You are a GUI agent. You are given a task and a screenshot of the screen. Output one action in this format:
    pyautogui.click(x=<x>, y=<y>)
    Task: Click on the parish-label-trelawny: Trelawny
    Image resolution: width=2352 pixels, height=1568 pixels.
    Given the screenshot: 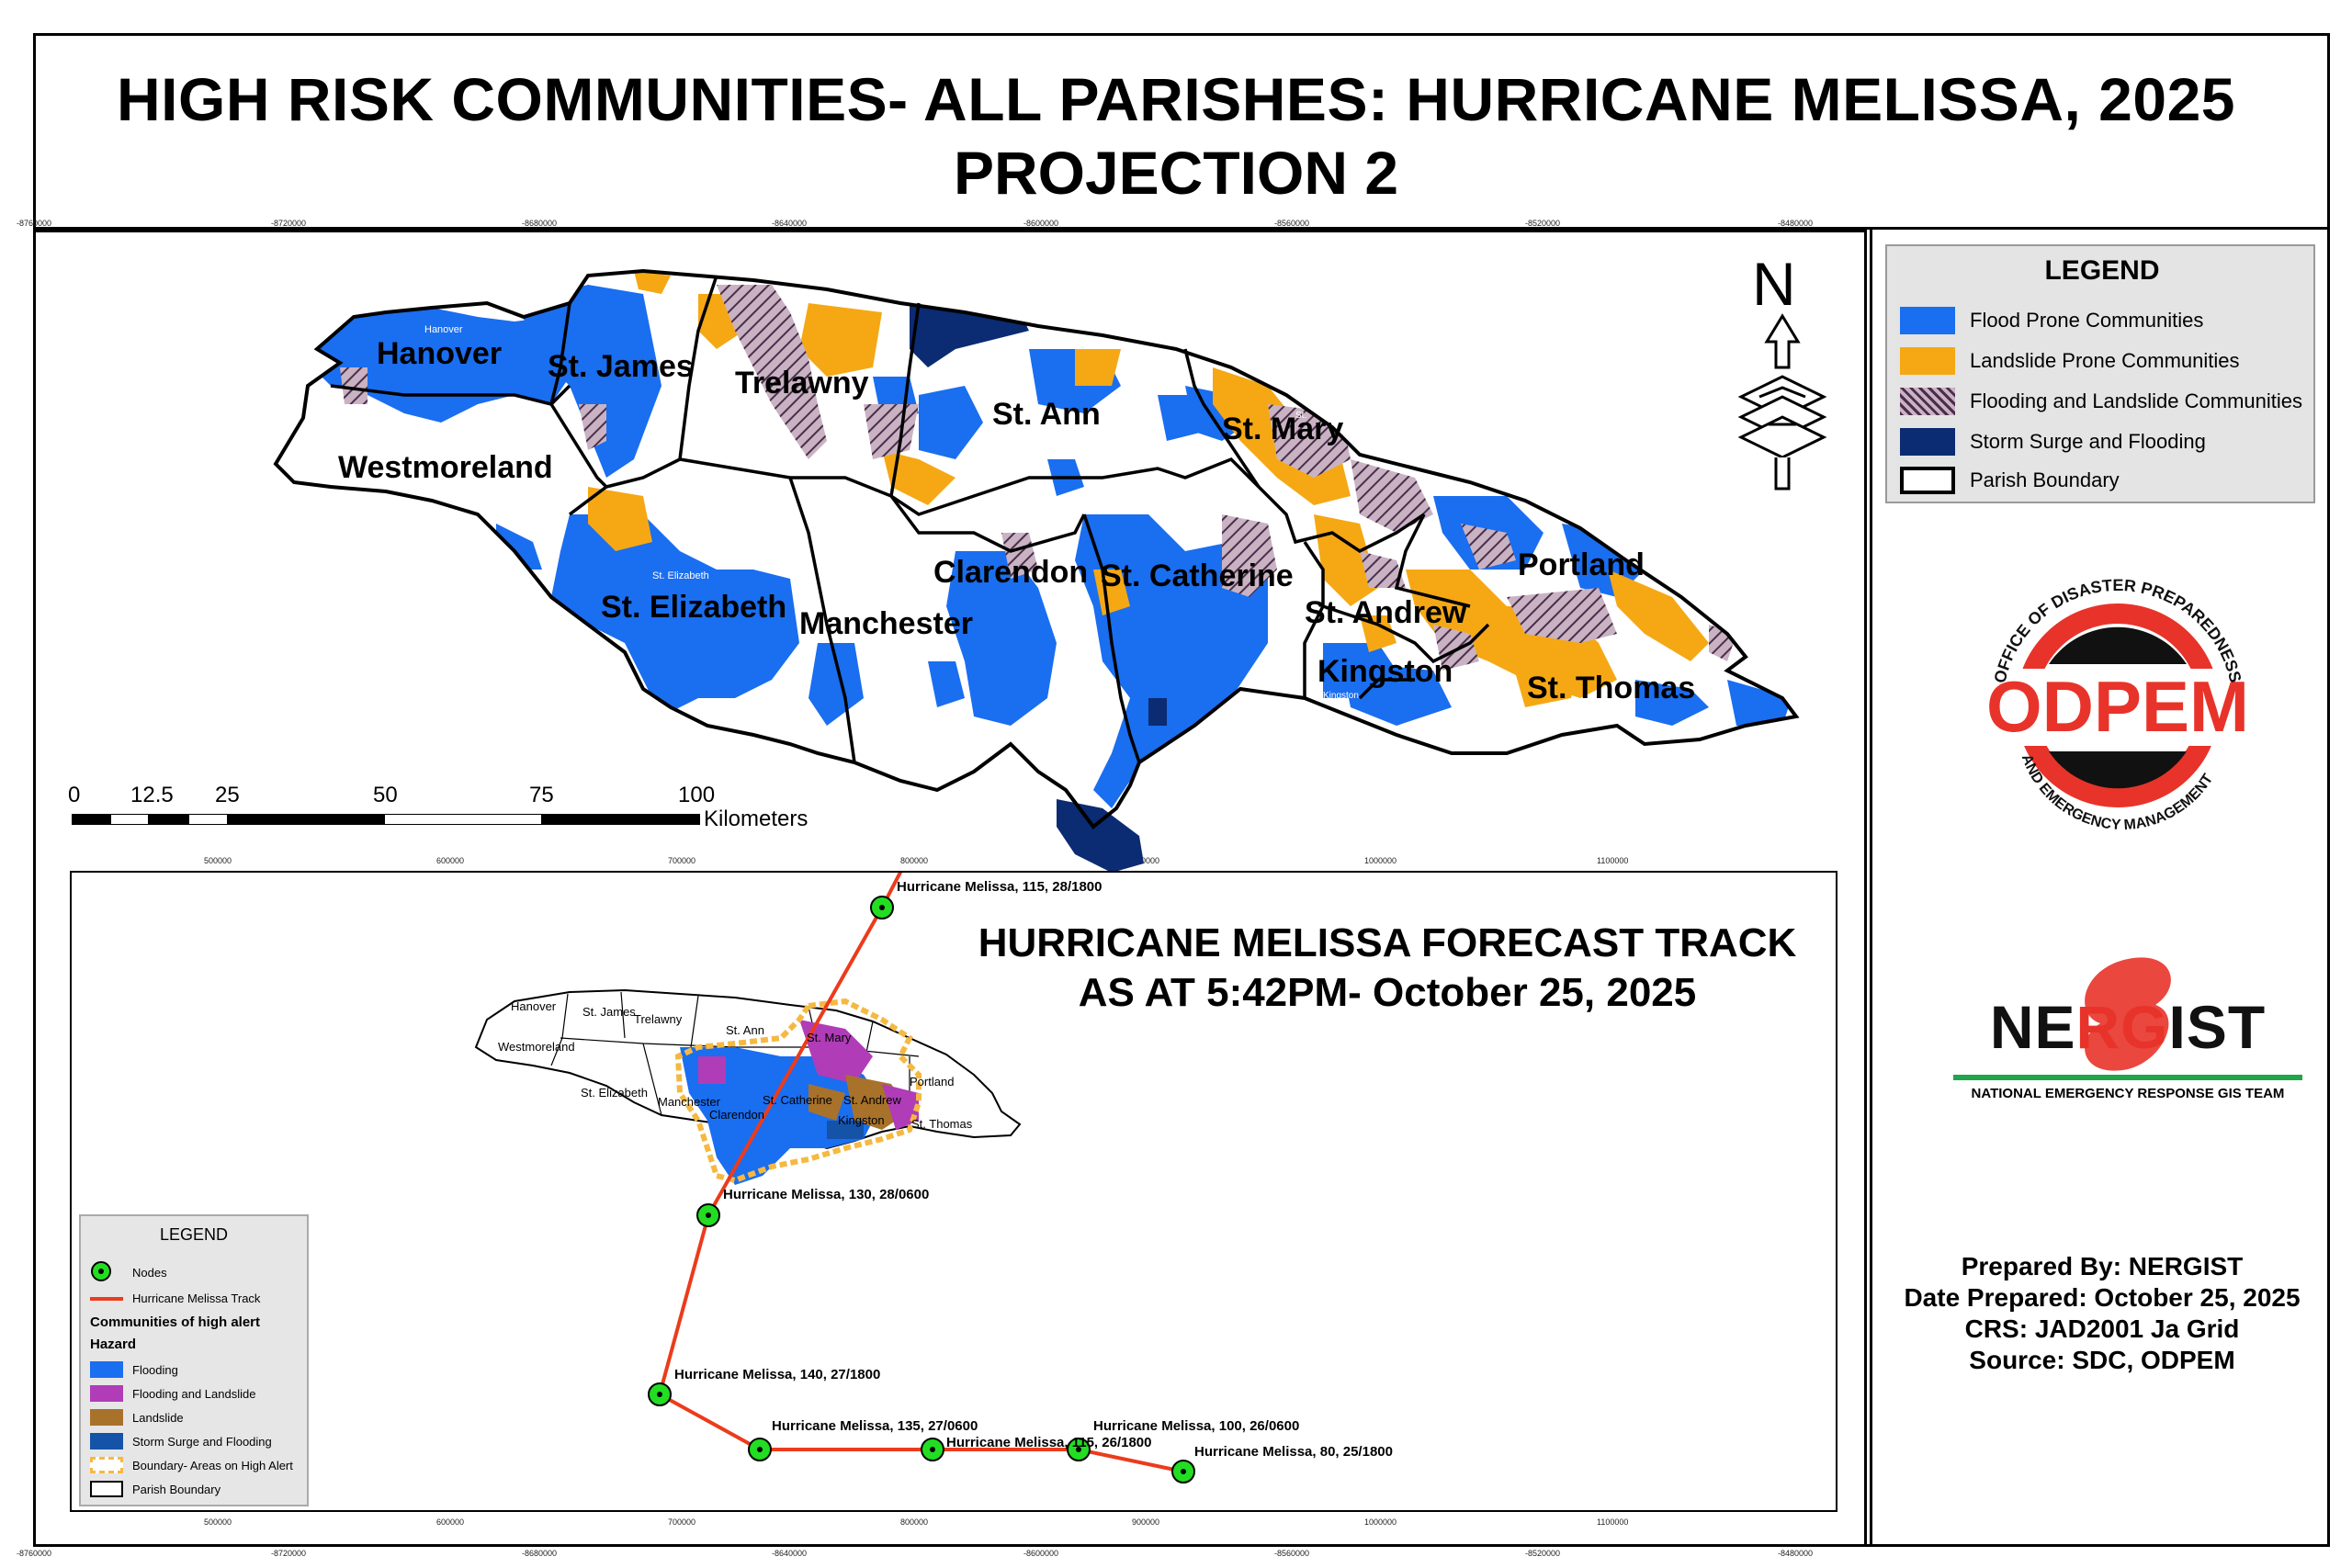 What is the action you would take?
    pyautogui.click(x=802, y=383)
    